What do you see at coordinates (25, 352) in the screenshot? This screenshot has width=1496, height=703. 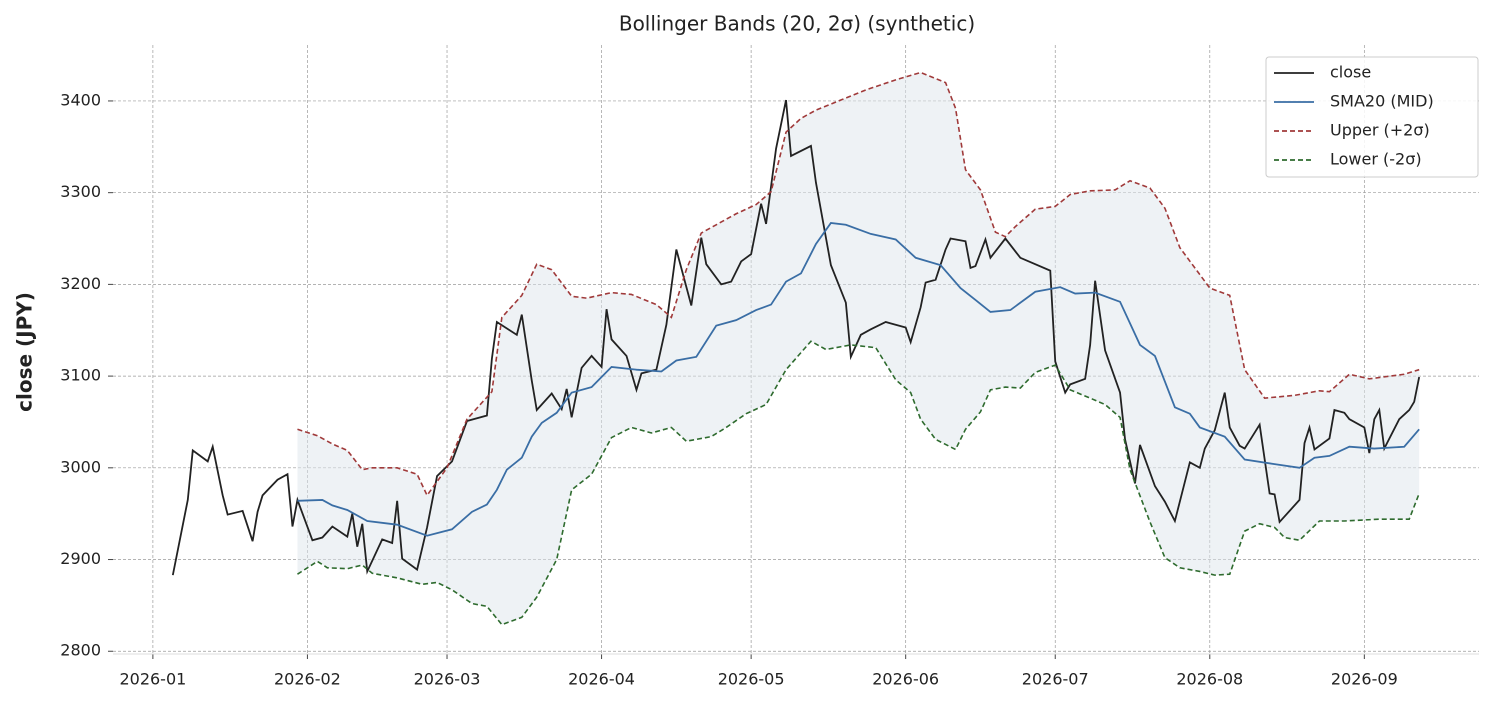 I see `y-axis-label: close (JPY)` at bounding box center [25, 352].